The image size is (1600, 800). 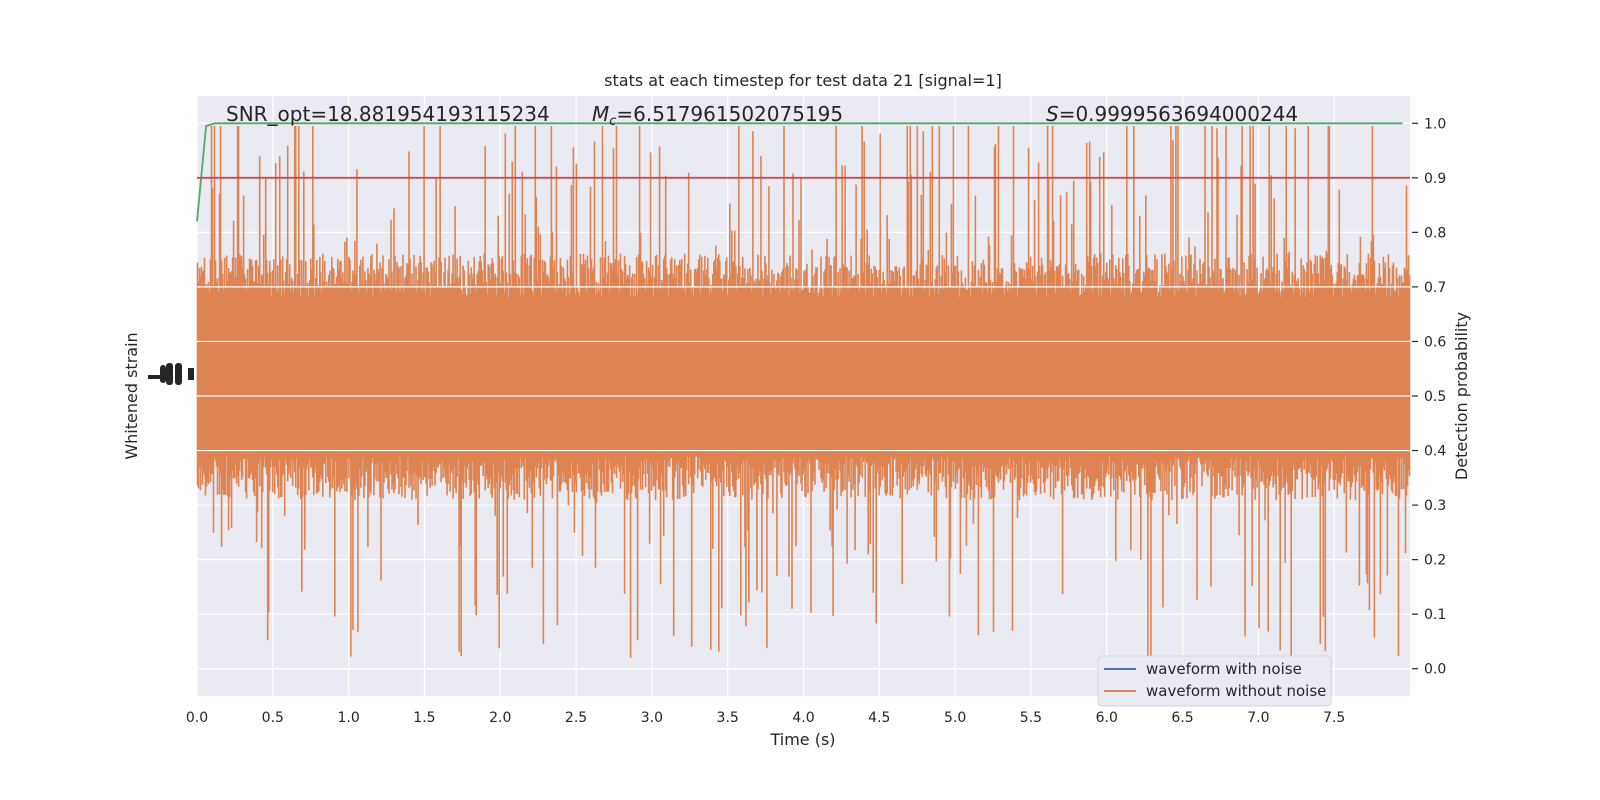 What do you see at coordinates (500, 718) in the screenshot?
I see `x-tick-label: 2.0` at bounding box center [500, 718].